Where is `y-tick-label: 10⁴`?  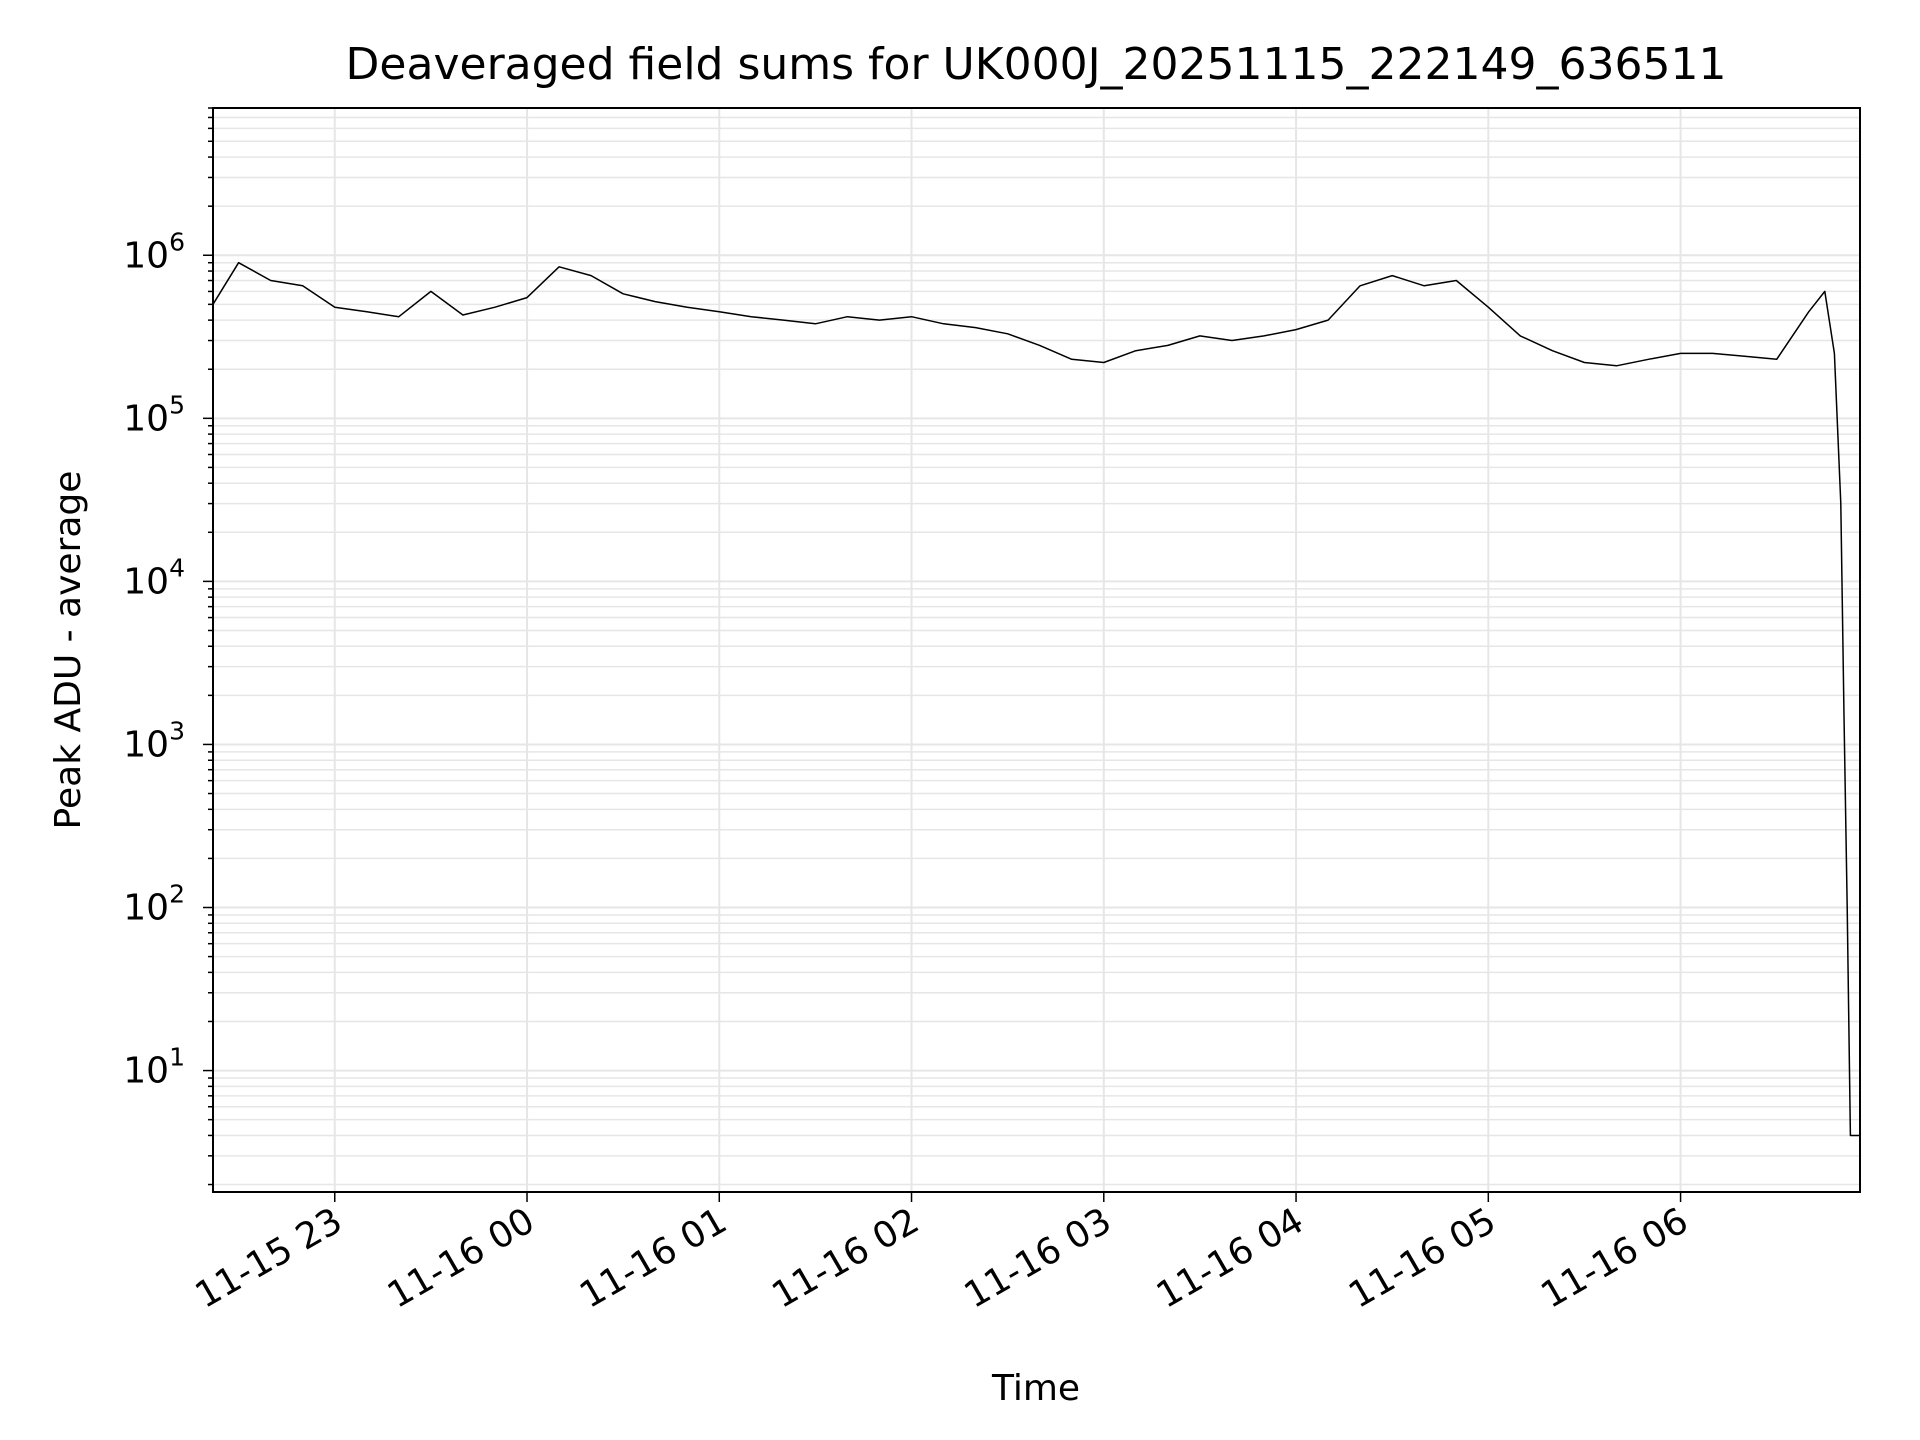 y-tick-label: 10⁴ is located at coordinates (154, 577).